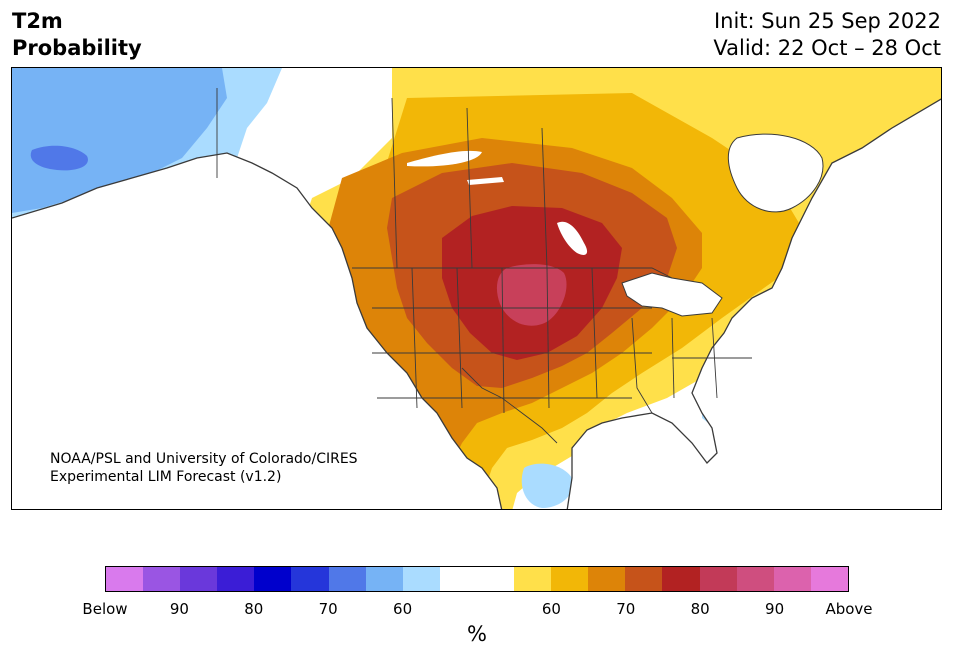 The width and height of the screenshot is (953, 659). What do you see at coordinates (531, 295) in the screenshot?
I see `above-85-region` at bounding box center [531, 295].